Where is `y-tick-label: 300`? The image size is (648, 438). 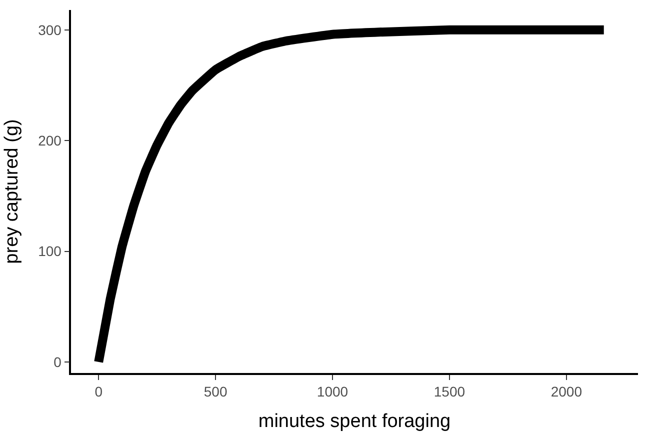
y-tick-label: 300 is located at coordinates (50, 30).